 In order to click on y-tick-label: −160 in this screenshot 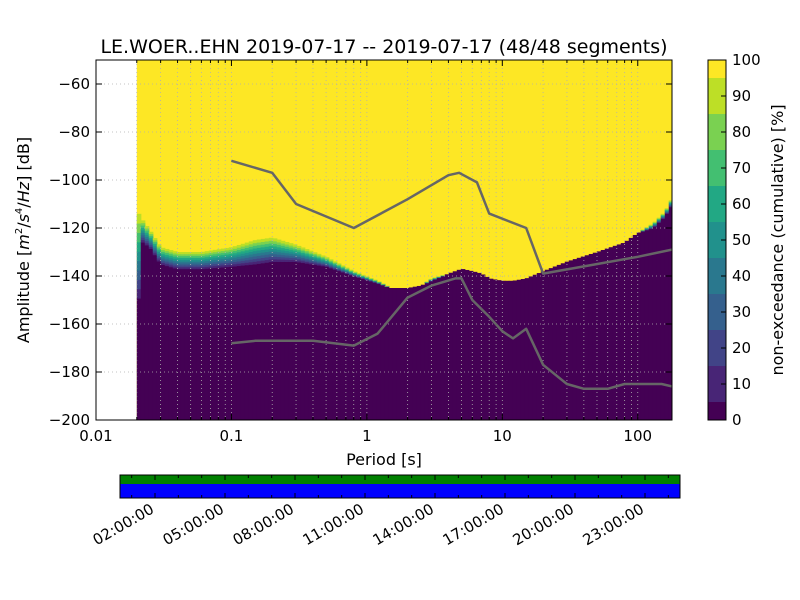, I will do `click(69, 324)`.